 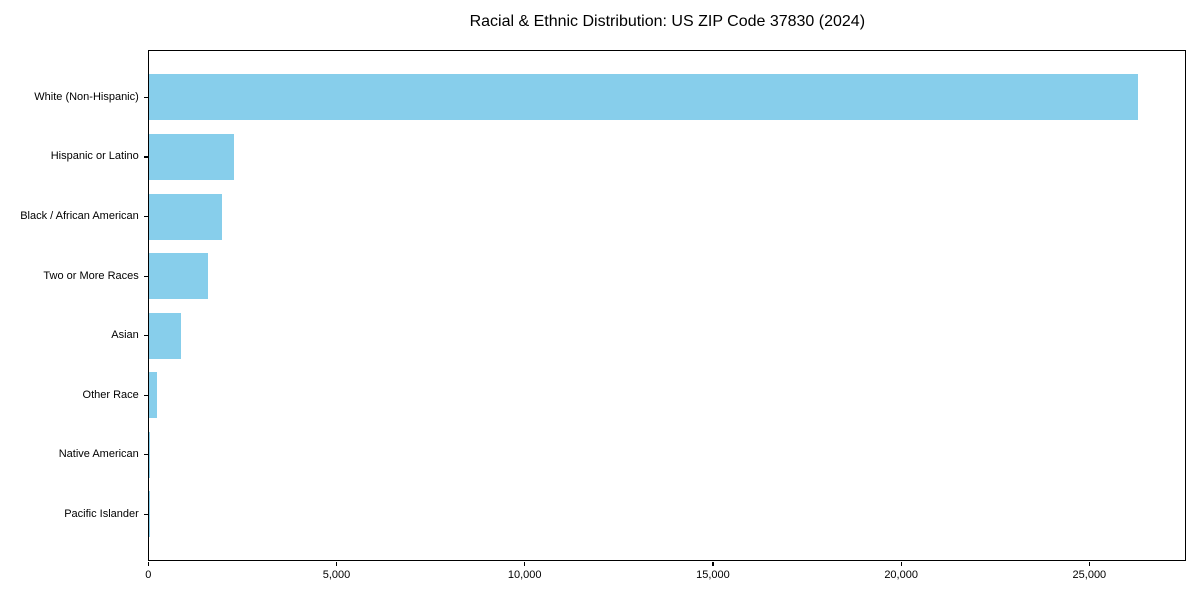 What do you see at coordinates (94, 156) in the screenshot?
I see `y-tick-label: Hispanic or Latino` at bounding box center [94, 156].